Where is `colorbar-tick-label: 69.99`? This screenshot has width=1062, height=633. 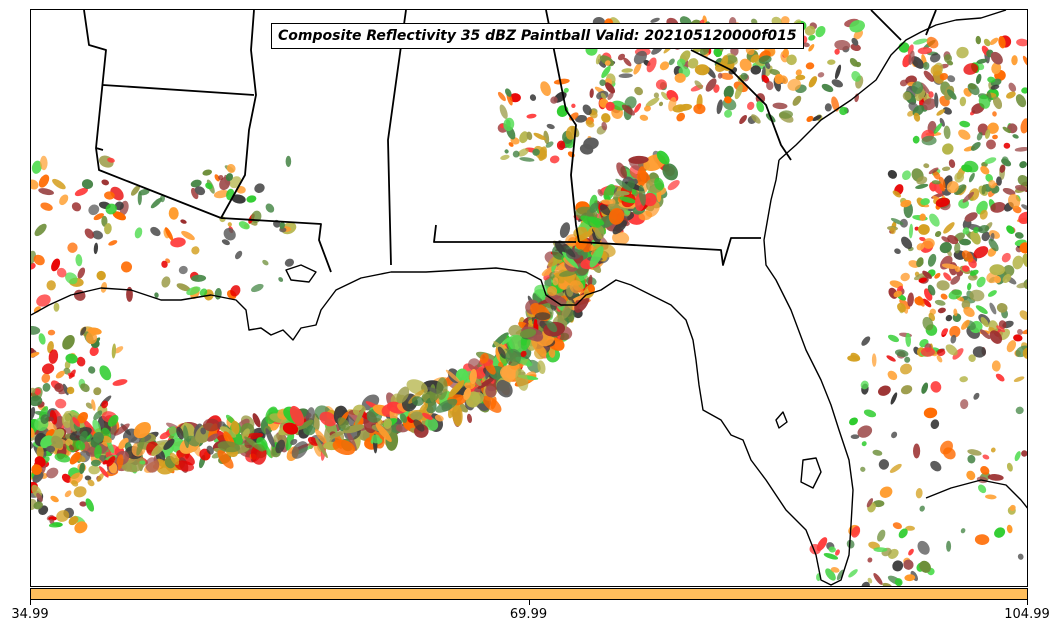
colorbar-tick-label: 69.99 is located at coordinates (528, 614).